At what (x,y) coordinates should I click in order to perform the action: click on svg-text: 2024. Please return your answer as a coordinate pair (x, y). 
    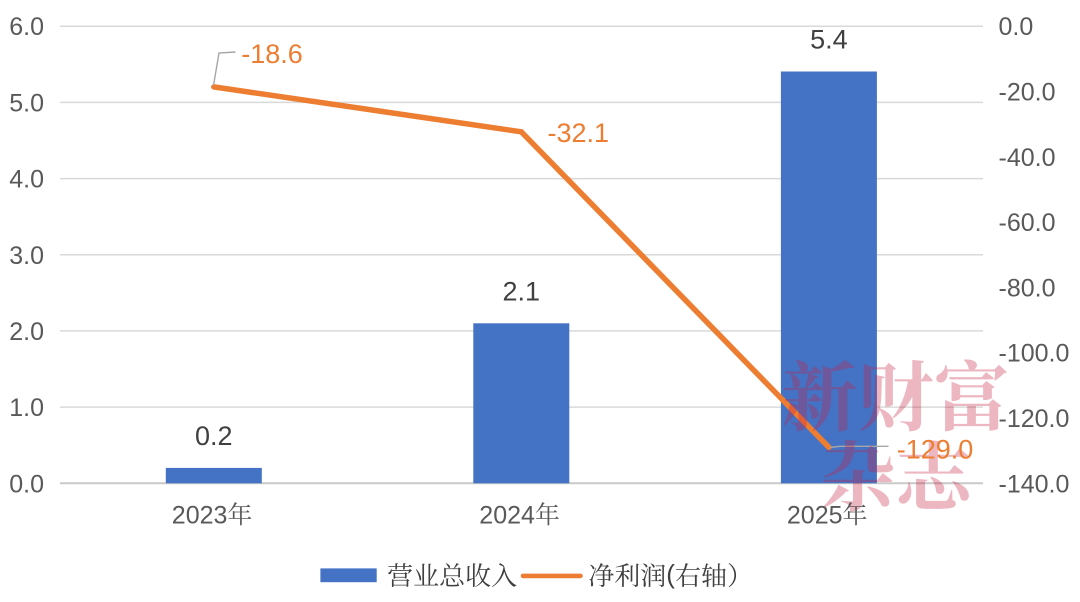
    Looking at the image, I should click on (507, 516).